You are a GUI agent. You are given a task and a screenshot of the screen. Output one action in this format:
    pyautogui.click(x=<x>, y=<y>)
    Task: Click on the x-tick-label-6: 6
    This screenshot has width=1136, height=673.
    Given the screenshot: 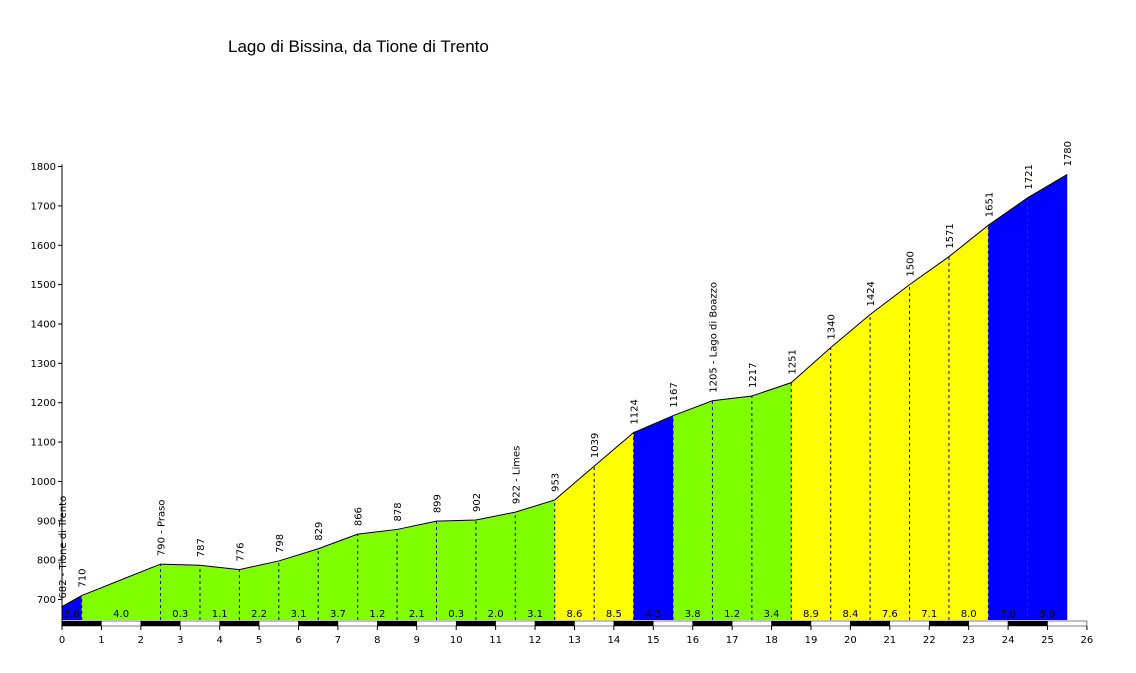 What is the action you would take?
    pyautogui.click(x=298, y=640)
    